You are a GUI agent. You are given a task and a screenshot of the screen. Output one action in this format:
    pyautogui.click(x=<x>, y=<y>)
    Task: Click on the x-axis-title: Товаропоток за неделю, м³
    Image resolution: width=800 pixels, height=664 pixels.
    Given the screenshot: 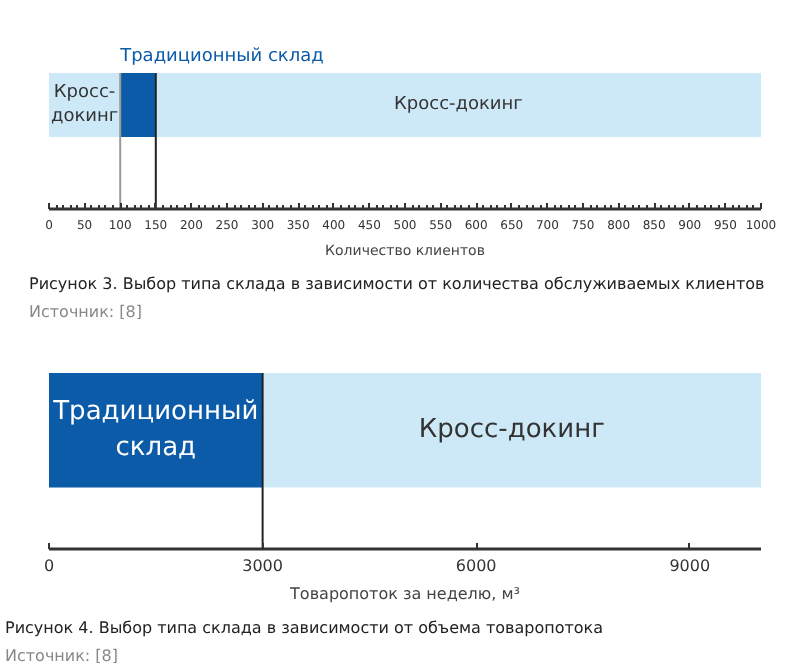 What is the action you would take?
    pyautogui.click(x=404, y=594)
    